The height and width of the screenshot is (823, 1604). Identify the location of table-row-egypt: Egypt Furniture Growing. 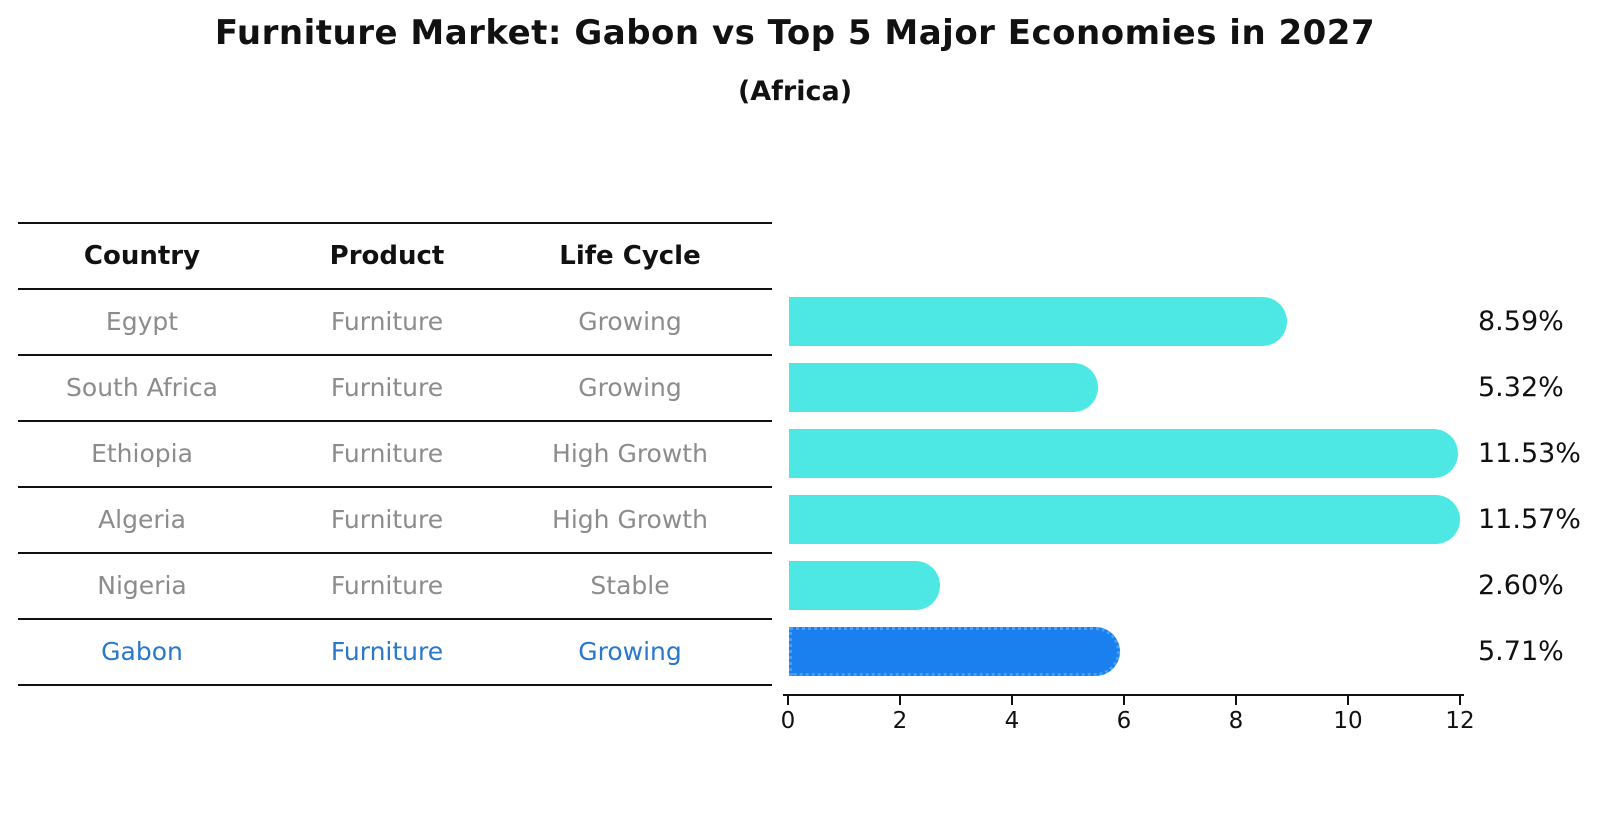
(386, 322).